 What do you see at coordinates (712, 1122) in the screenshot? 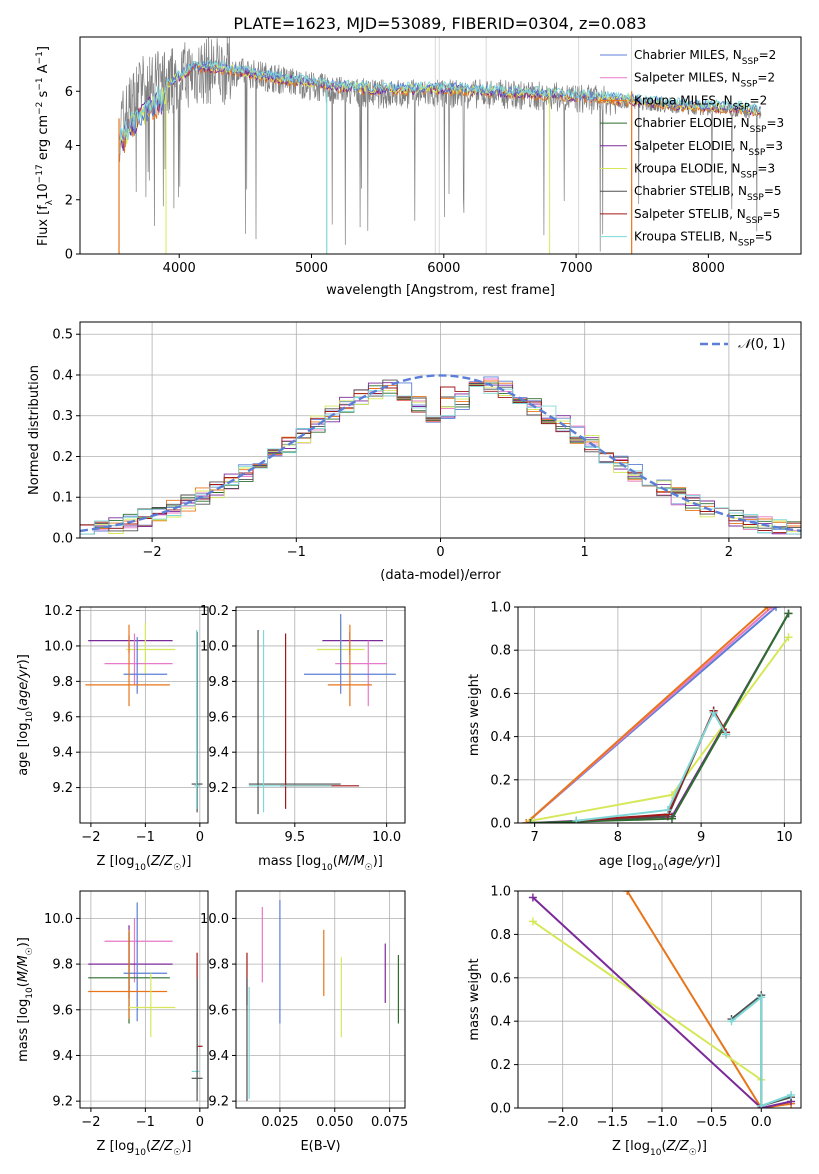
I see `x-tick-label: −0.5` at bounding box center [712, 1122].